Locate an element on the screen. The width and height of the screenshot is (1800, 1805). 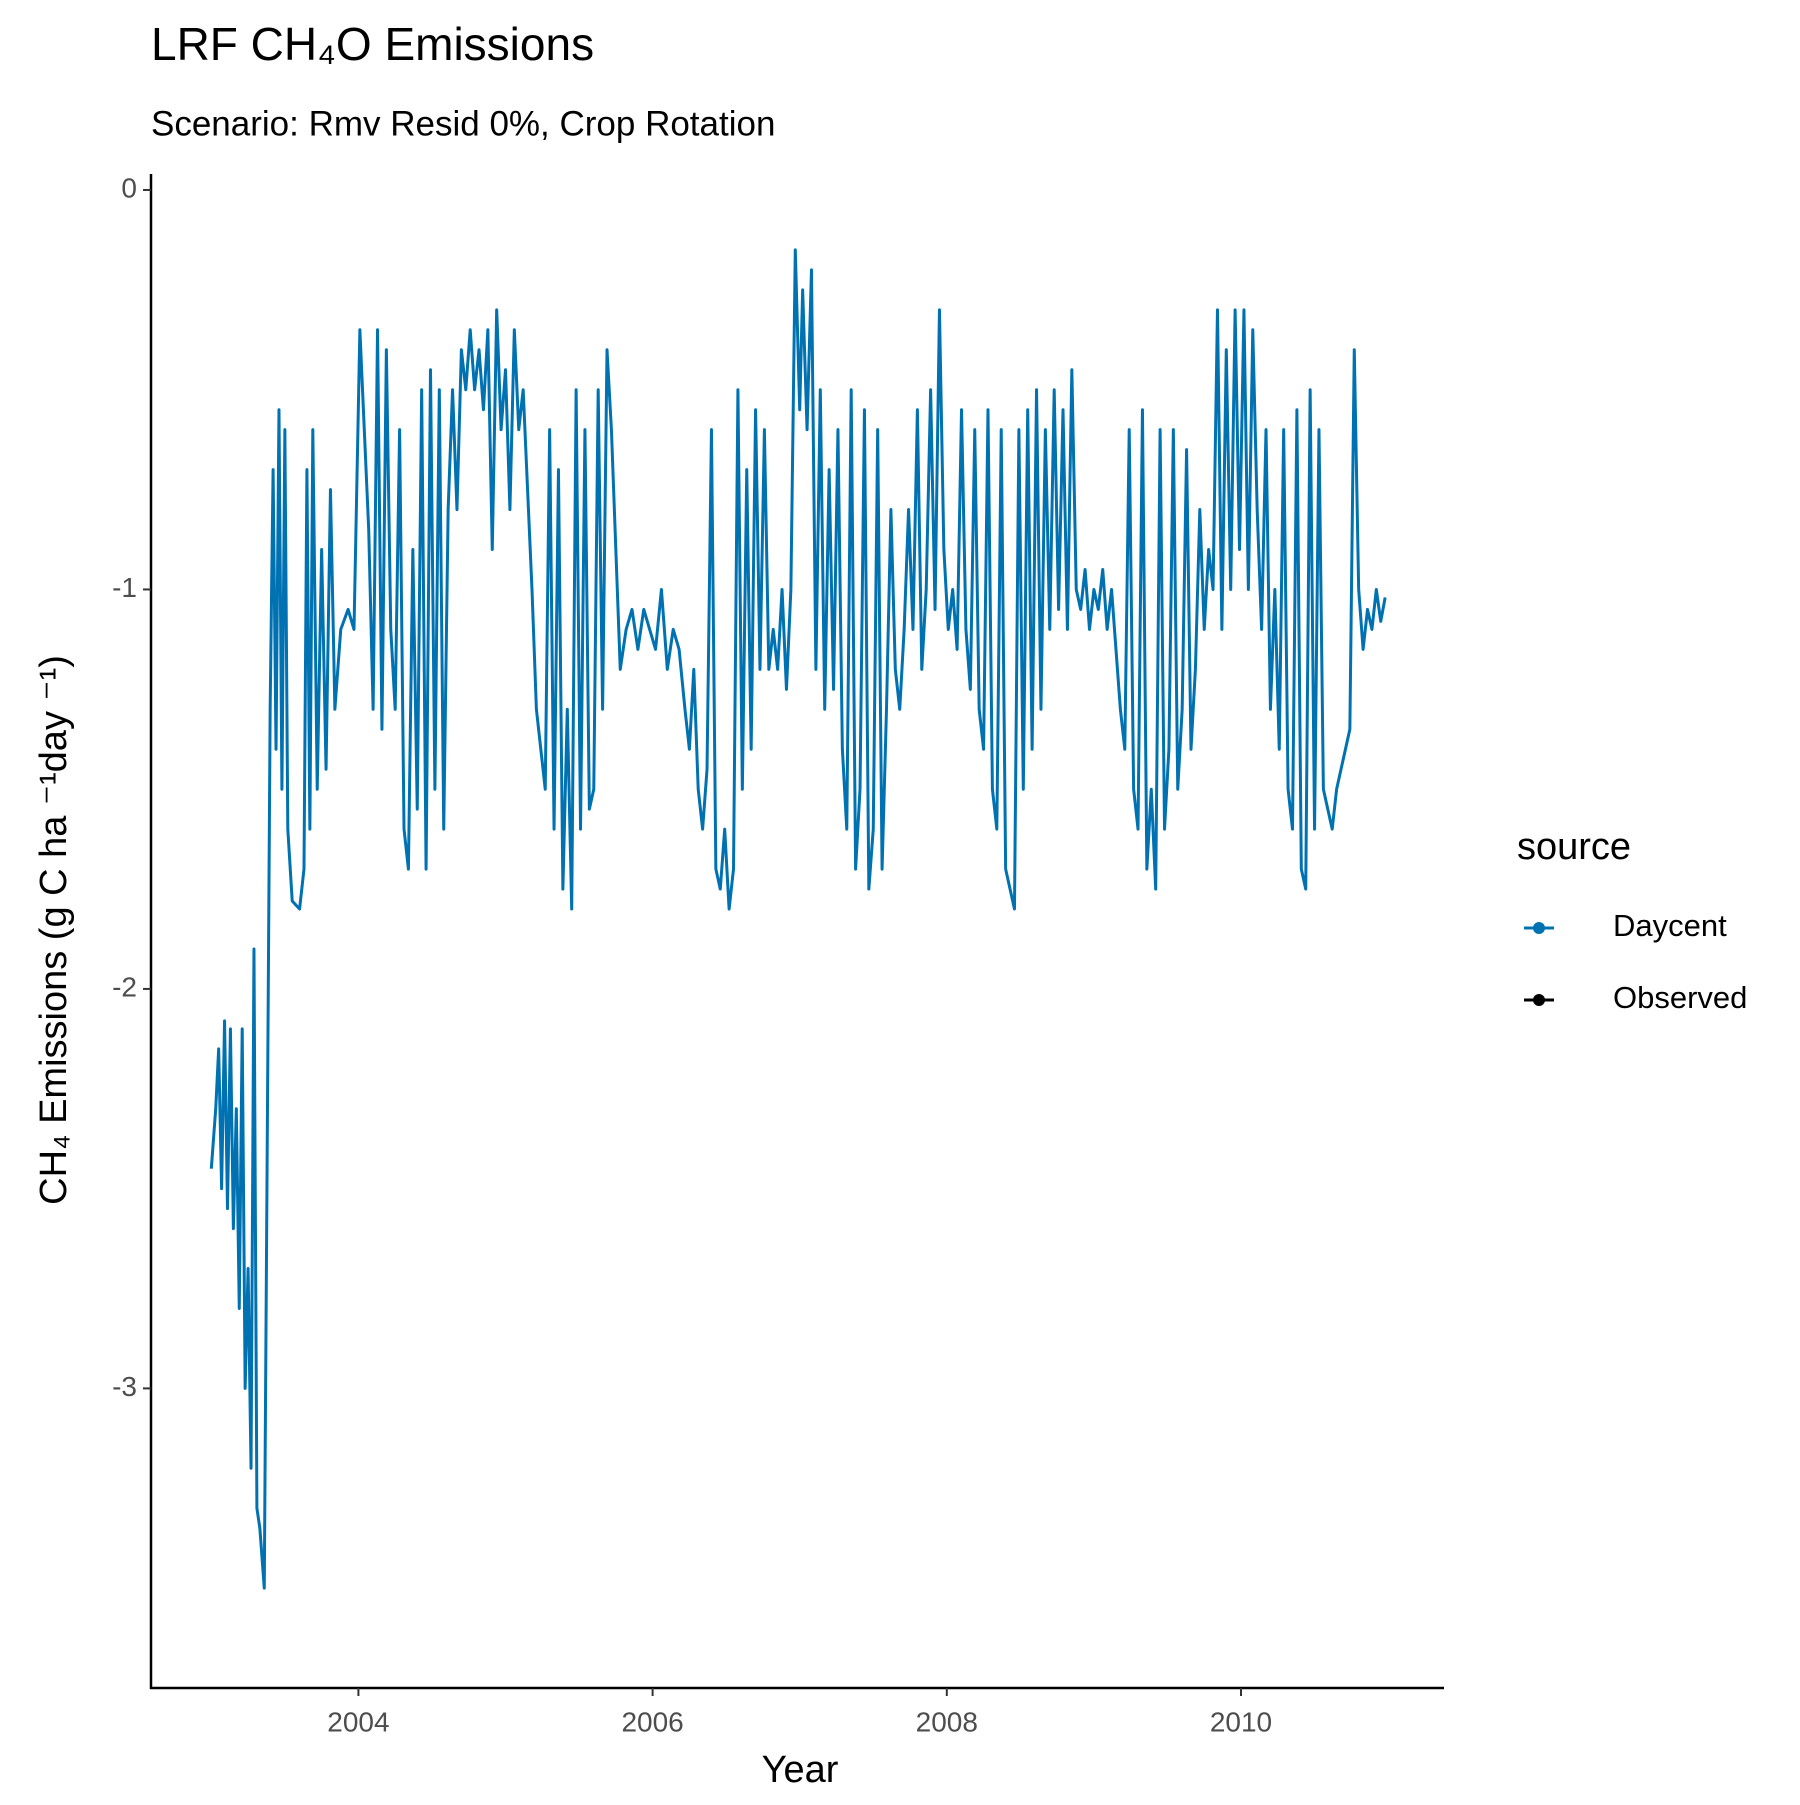
y-axis-title: CH₄ Emissions (g C ha ⁻¹day ⁻¹) is located at coordinates (54, 930).